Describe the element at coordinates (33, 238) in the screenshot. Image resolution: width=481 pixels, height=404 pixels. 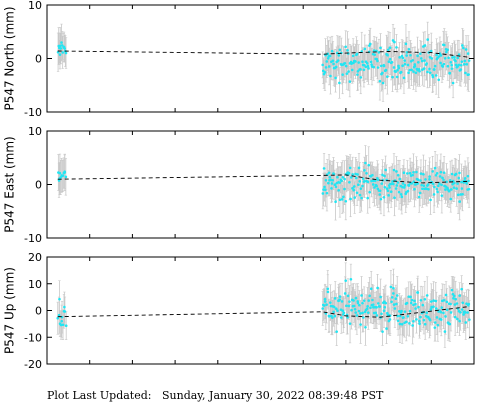
I see `y-tick-label: -10` at that location.